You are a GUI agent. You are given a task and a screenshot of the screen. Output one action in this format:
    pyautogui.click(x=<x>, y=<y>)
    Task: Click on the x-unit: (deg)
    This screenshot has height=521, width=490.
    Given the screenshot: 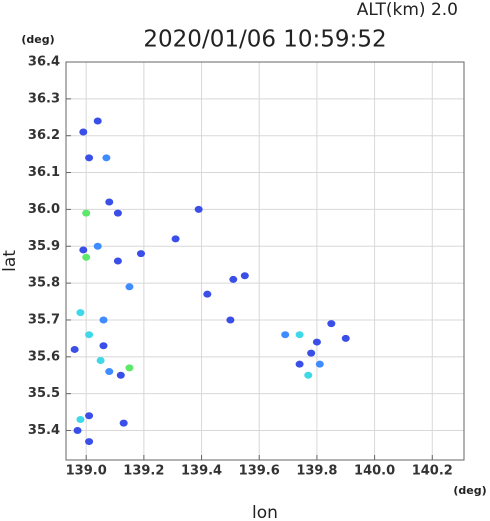 What is the action you would take?
    pyautogui.click(x=469, y=490)
    